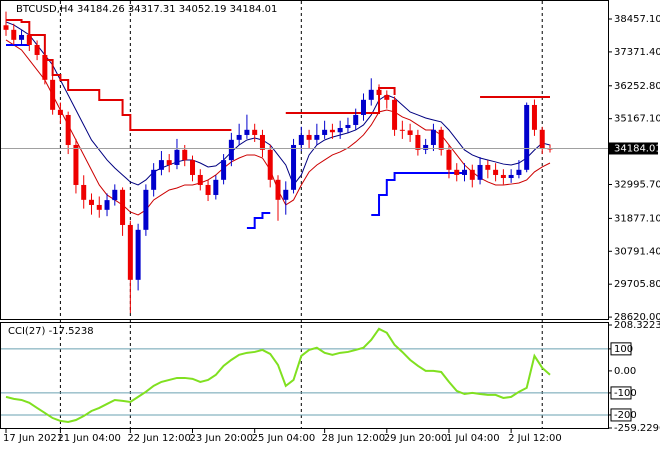 This screenshot has width=660, height=450. I want to click on y-tick-label: 208.3223, so click(637, 325).